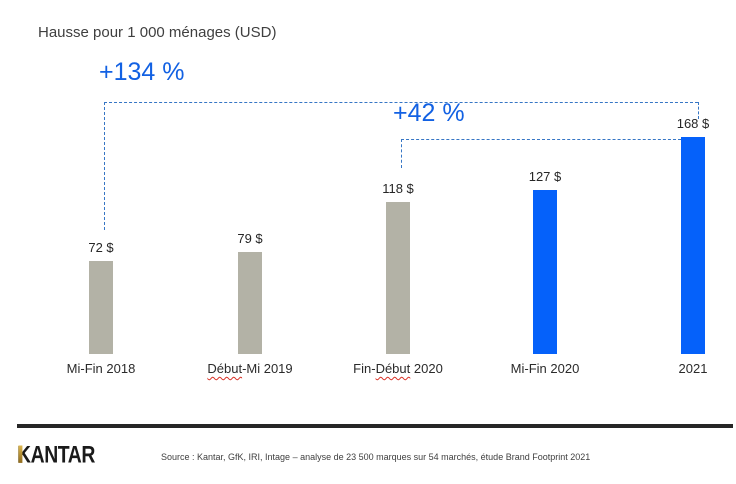 This screenshot has width=736, height=484. I want to click on bar-value-label: 127 $, so click(545, 176).